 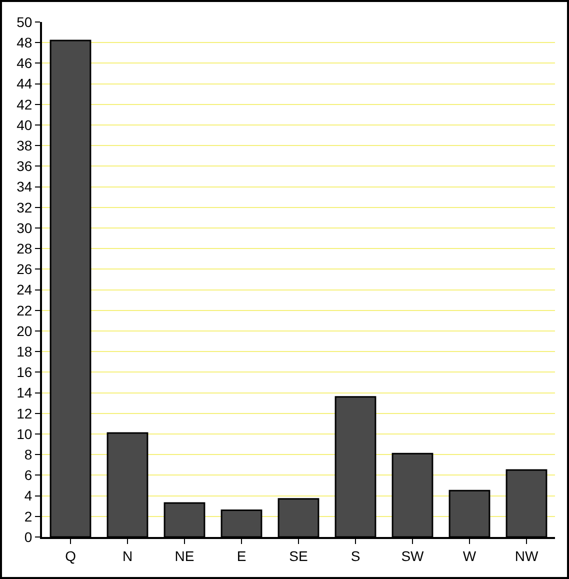 I want to click on y-tick-label: 6, so click(x=28, y=475).